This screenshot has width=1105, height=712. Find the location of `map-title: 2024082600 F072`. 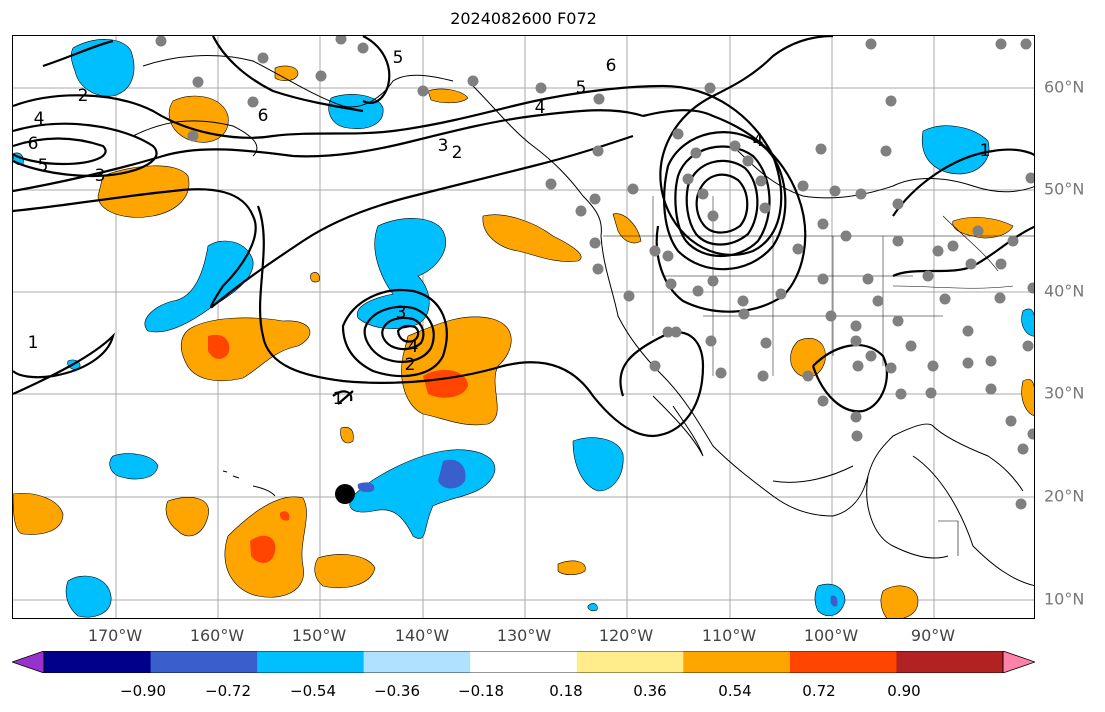

map-title: 2024082600 F072 is located at coordinates (523, 18).